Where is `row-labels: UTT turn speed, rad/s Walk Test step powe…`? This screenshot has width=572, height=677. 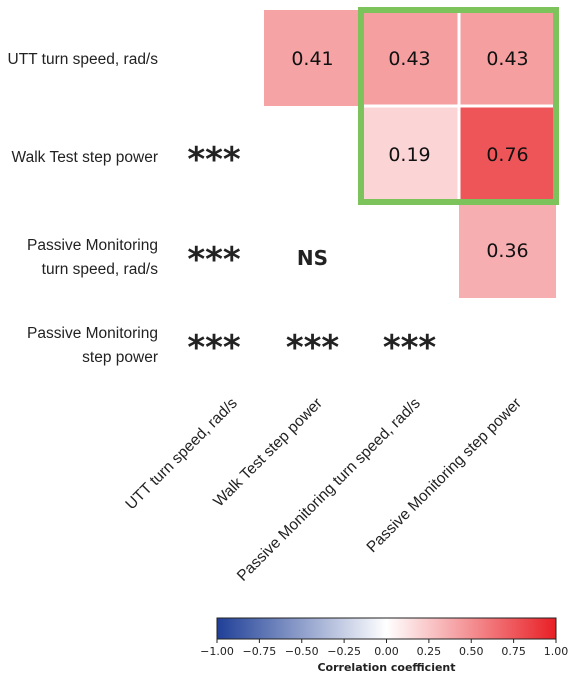 row-labels: UTT turn speed, rad/s Walk Test step powe… is located at coordinates (83, 208).